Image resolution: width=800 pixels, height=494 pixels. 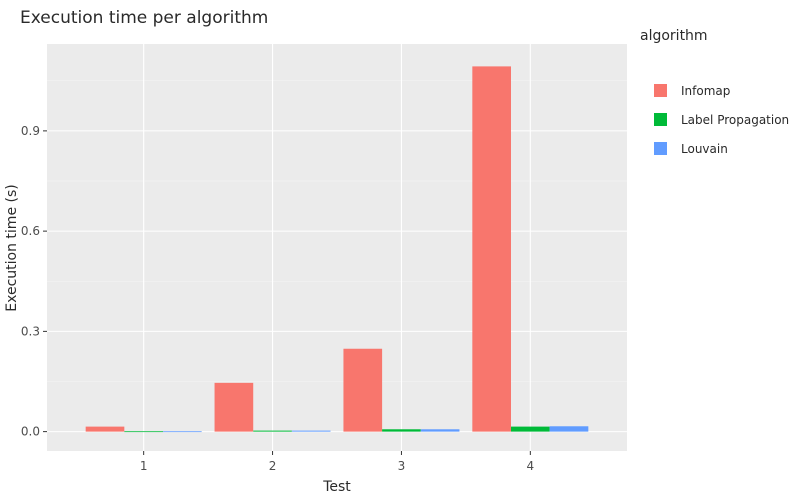 What do you see at coordinates (336, 486) in the screenshot?
I see `x-axis-title: Test` at bounding box center [336, 486].